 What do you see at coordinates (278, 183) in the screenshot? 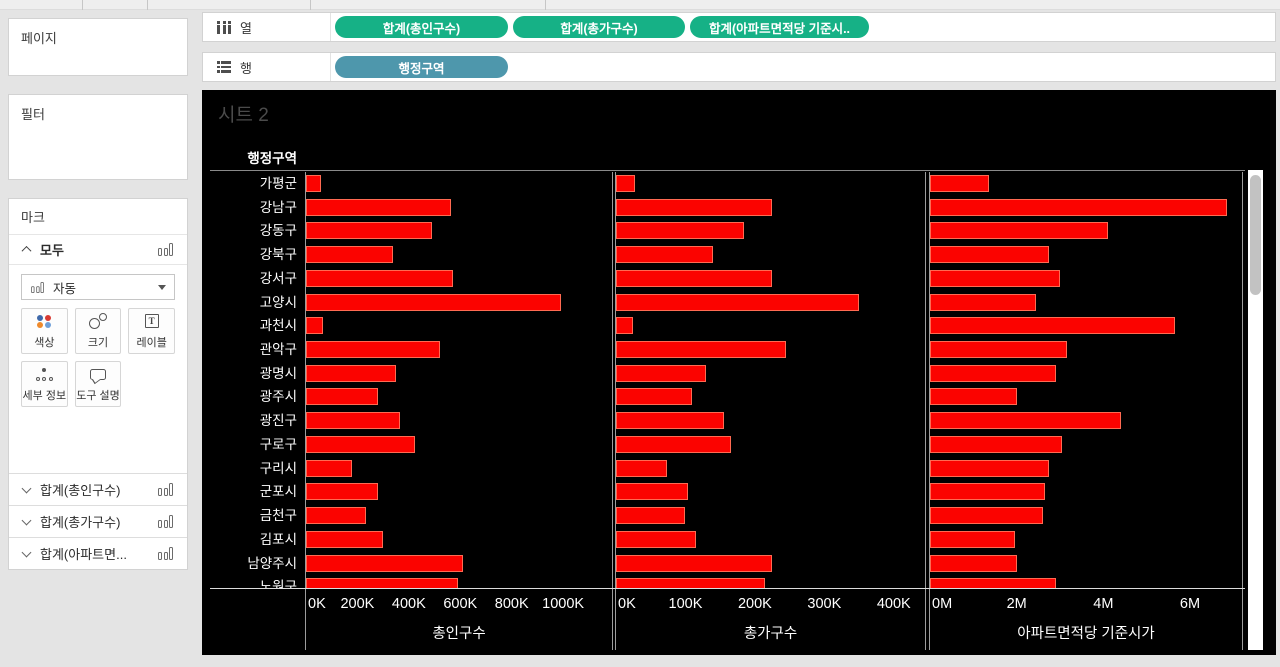
I see `row-label: 가평군` at bounding box center [278, 183].